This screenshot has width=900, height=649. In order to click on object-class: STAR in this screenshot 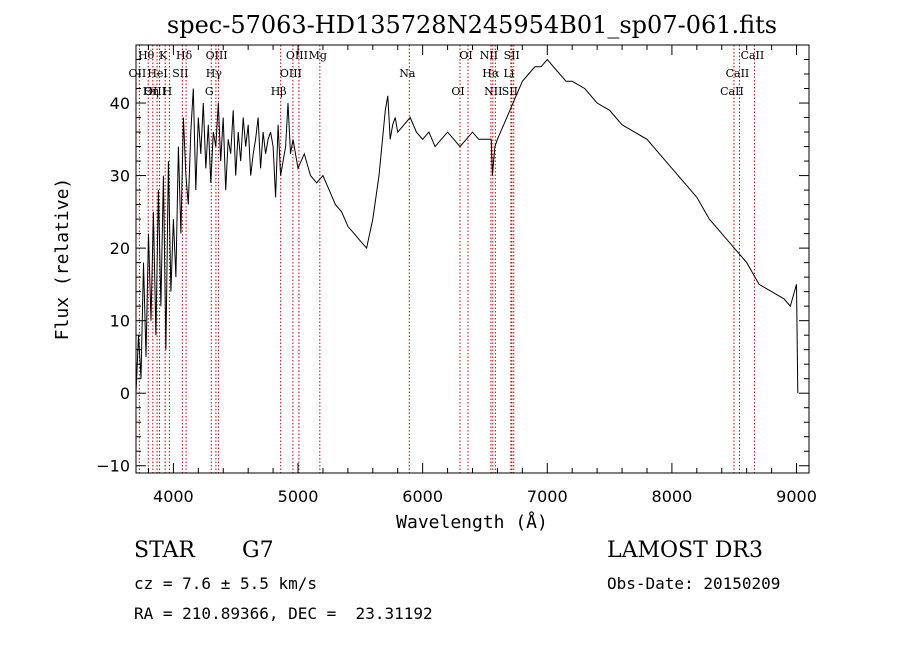, I will do `click(164, 550)`.